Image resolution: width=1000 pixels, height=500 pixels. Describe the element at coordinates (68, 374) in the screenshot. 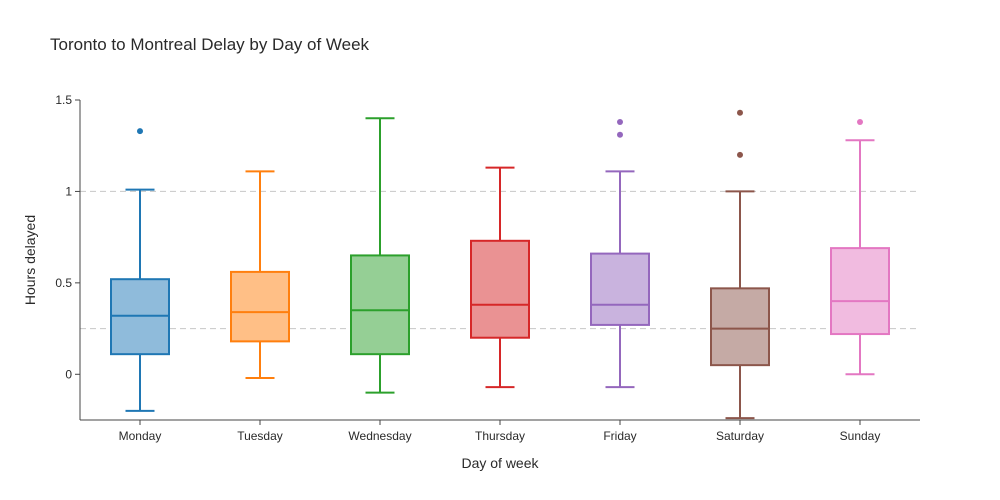

I see `y-tick-label: 0` at that location.